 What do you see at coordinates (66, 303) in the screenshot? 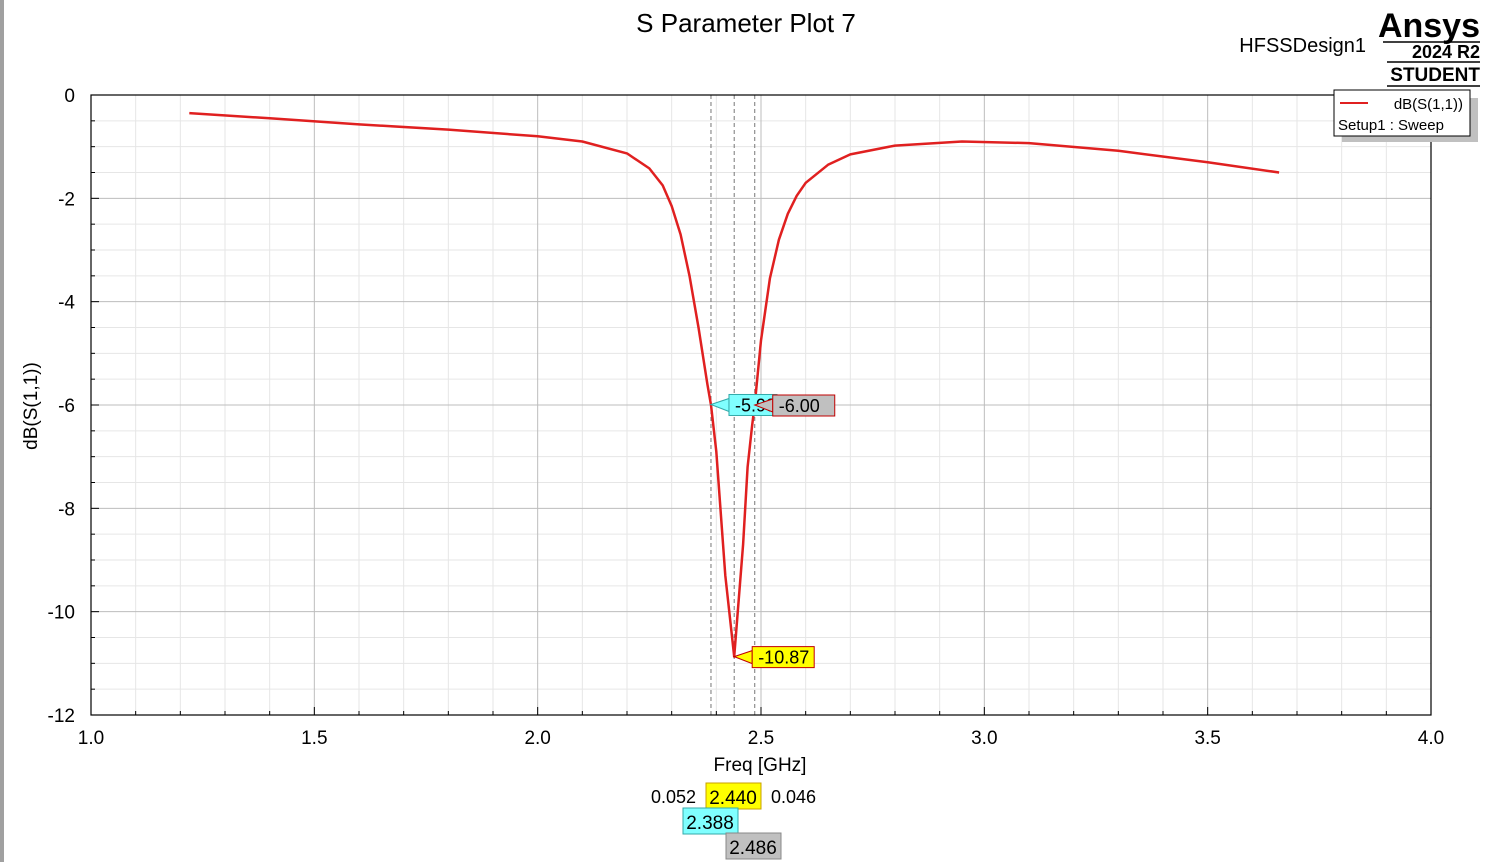
I see `y-tick-label: -4` at bounding box center [66, 303].